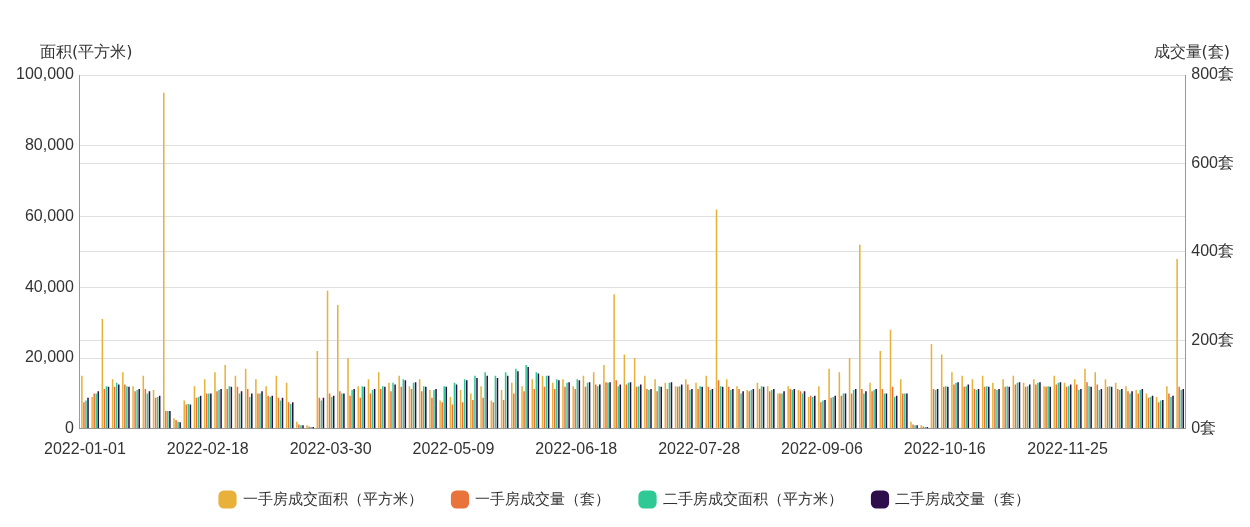 The width and height of the screenshot is (1250, 527). Describe the element at coordinates (822, 448) in the screenshot. I see `x-tick-label: 2022-09-06` at that location.